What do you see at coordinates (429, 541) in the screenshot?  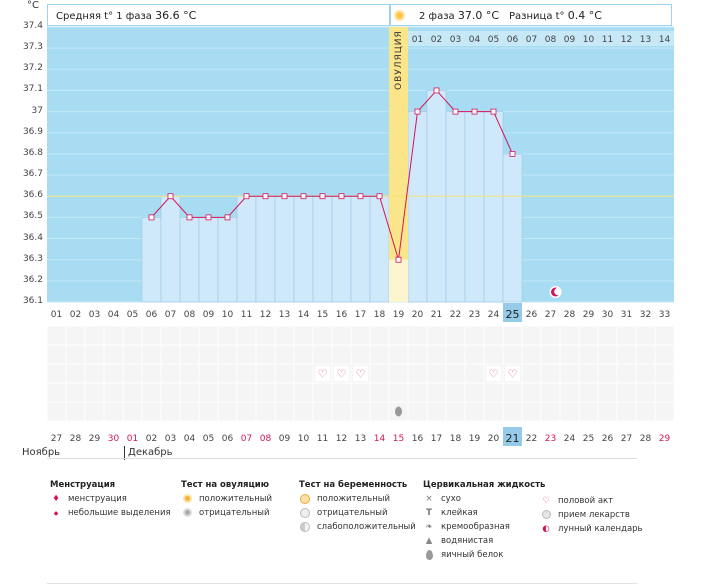 I see `drop-icon: ▲` at bounding box center [429, 541].